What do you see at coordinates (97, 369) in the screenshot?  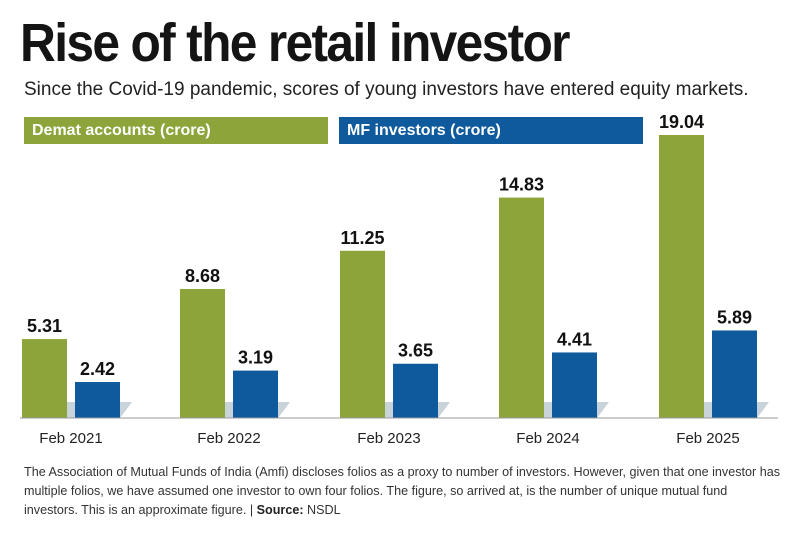 I see `value-label-mf: 2.42` at bounding box center [97, 369].